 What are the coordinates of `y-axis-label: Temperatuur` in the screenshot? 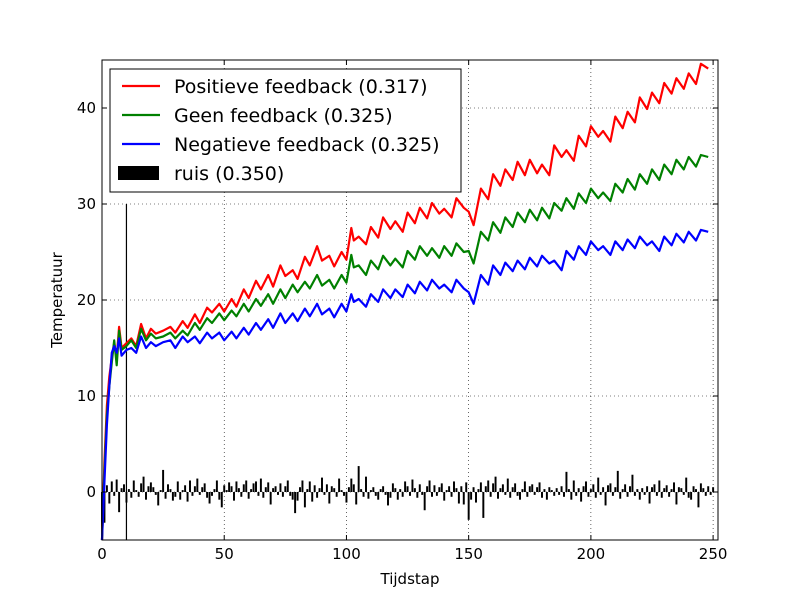 It's located at (57, 299).